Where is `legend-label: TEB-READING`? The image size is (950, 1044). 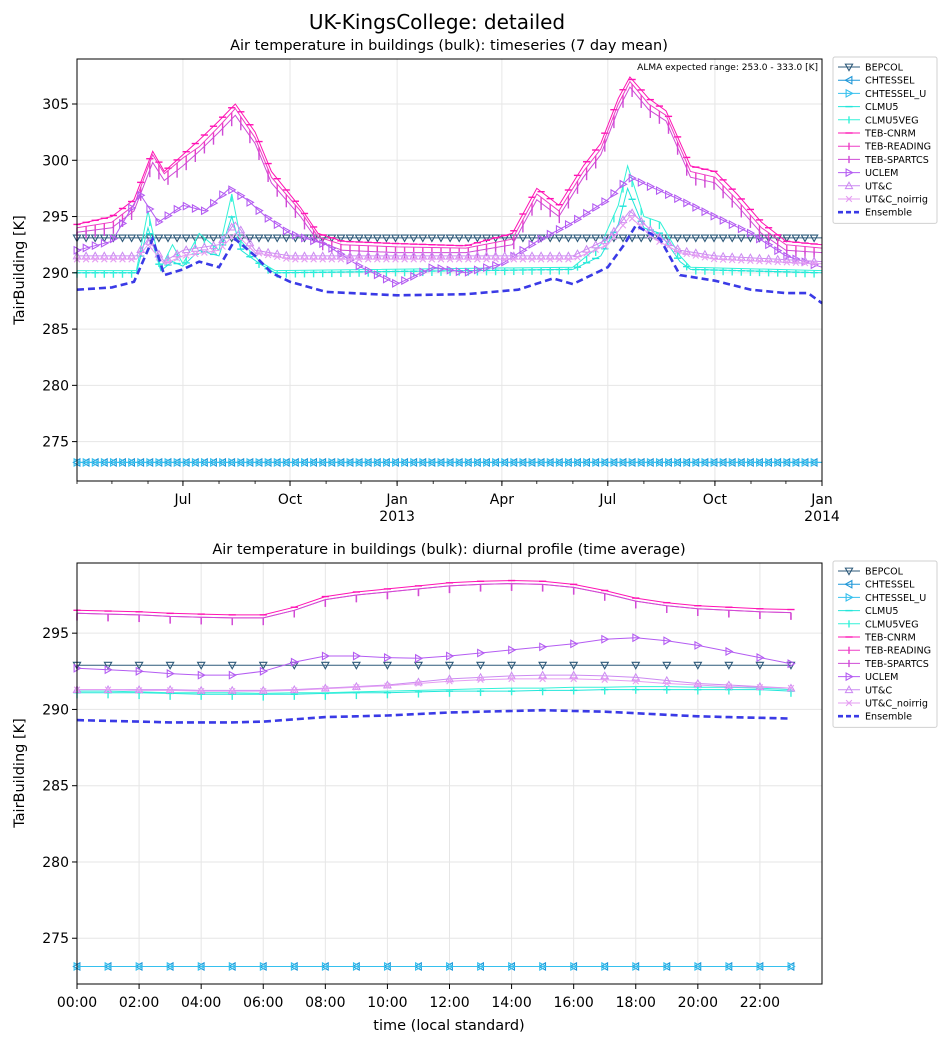
legend-label: TEB-READING is located at coordinates (897, 147).